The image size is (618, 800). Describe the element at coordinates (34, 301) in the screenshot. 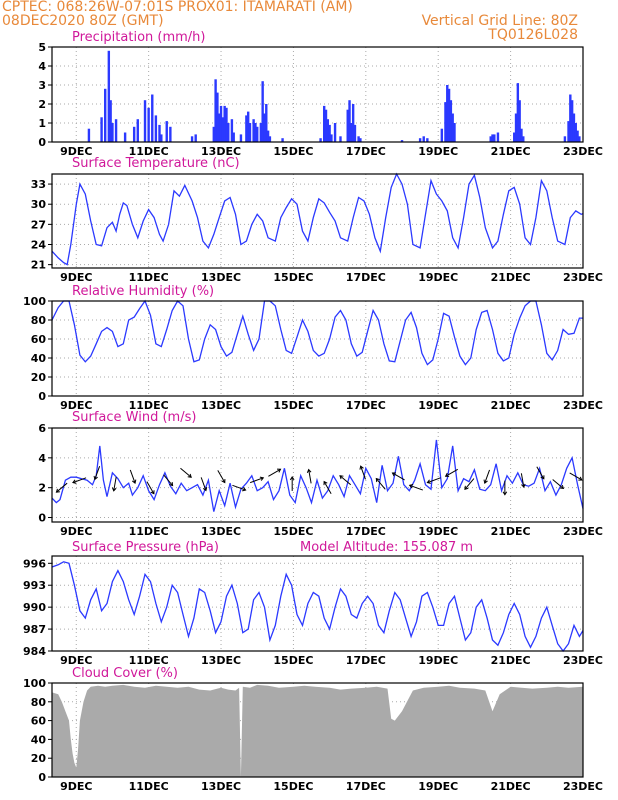

I see `humid-ytick-label: 100` at that location.